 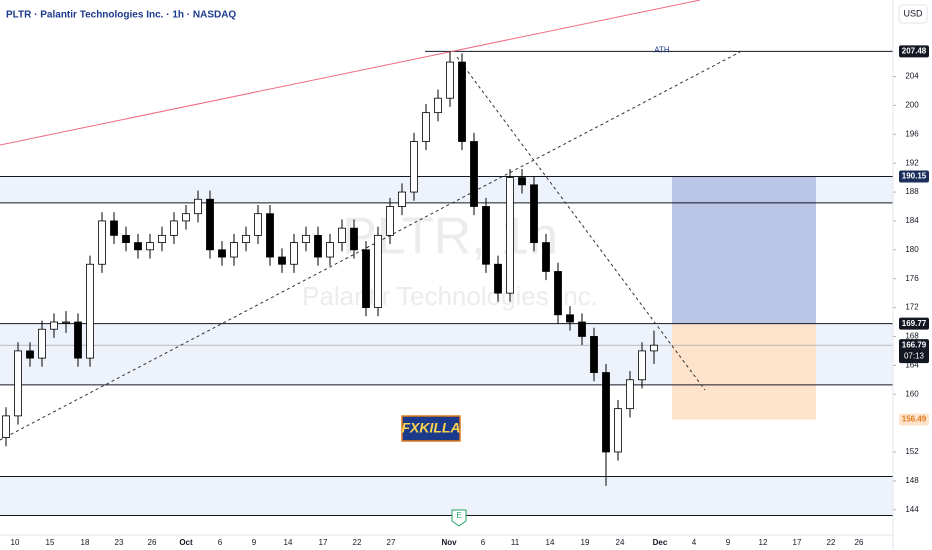 I want to click on x-tick-label: 12, so click(x=763, y=542).